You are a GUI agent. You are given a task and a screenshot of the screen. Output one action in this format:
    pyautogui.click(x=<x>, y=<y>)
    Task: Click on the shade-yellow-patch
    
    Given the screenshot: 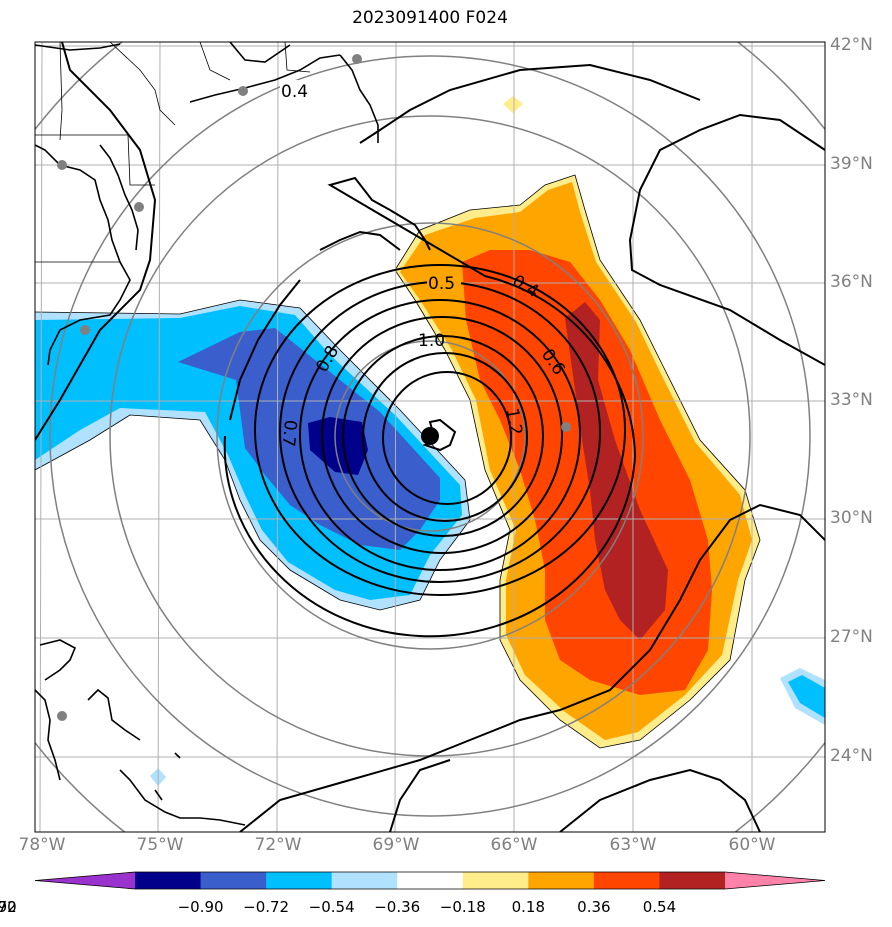 What is the action you would take?
    pyautogui.click(x=513, y=104)
    